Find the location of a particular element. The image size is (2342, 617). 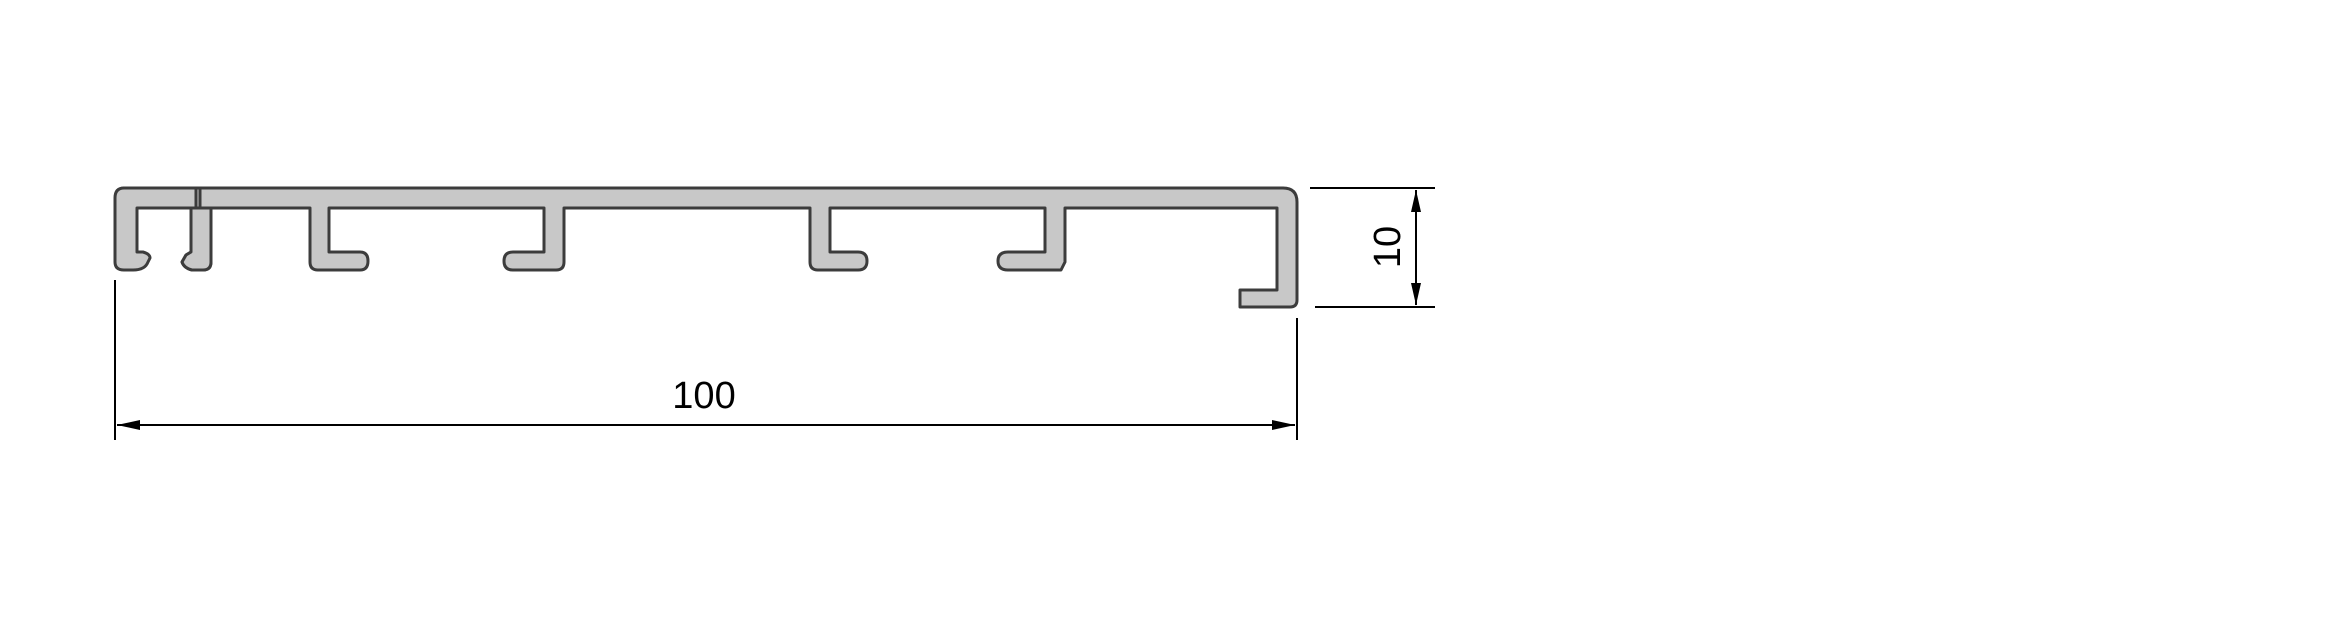

profile-cross-section is located at coordinates (710, 247).